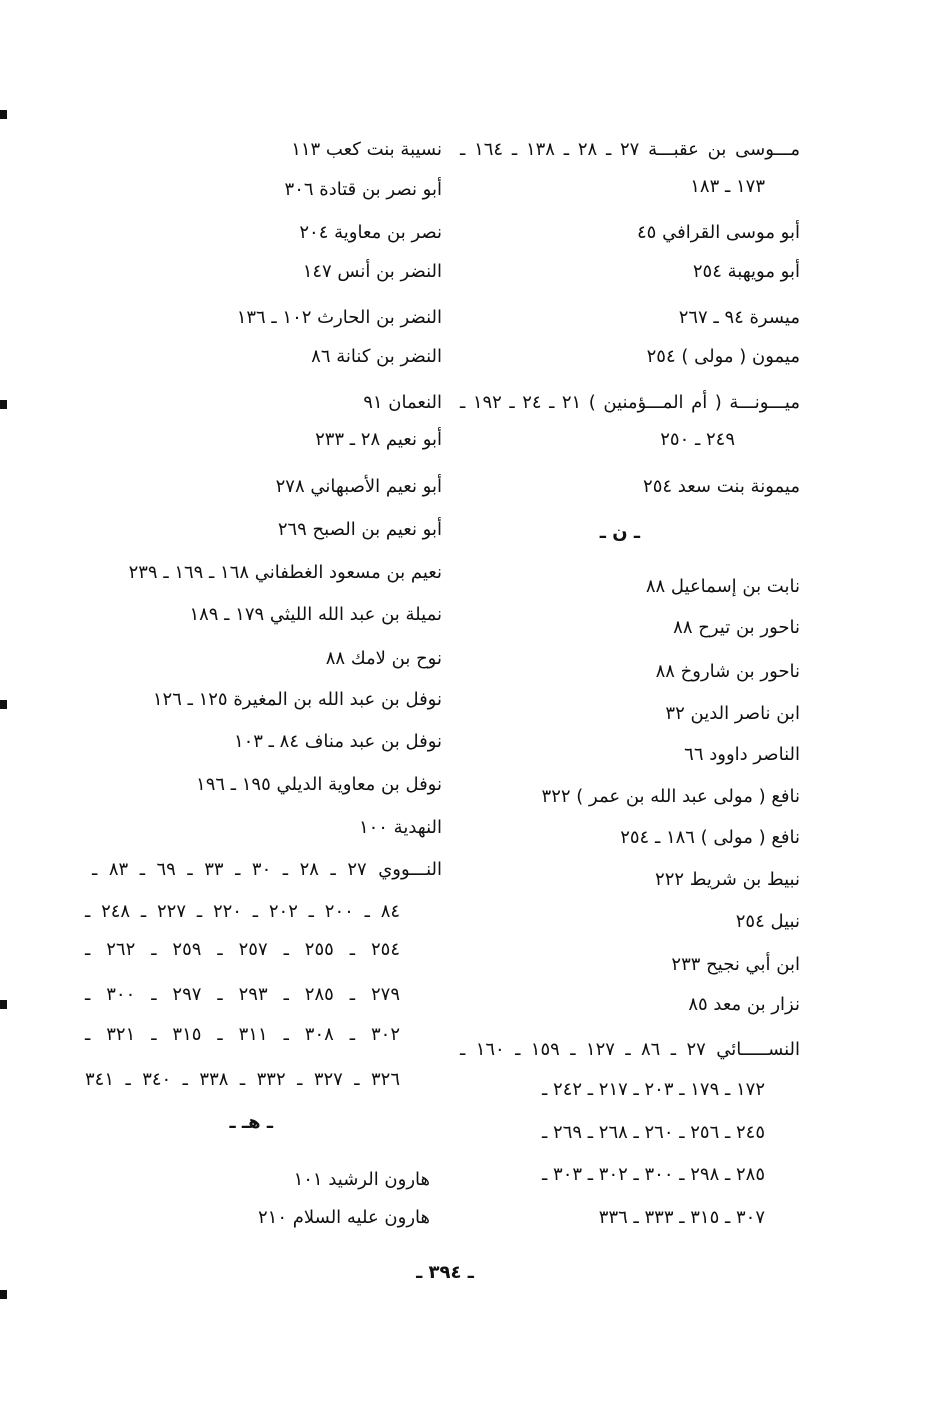 This screenshot has height=1401, width=945. I want to click on index-entry: أبو نصر بن قتادة ٣٠٦, so click(363, 189).